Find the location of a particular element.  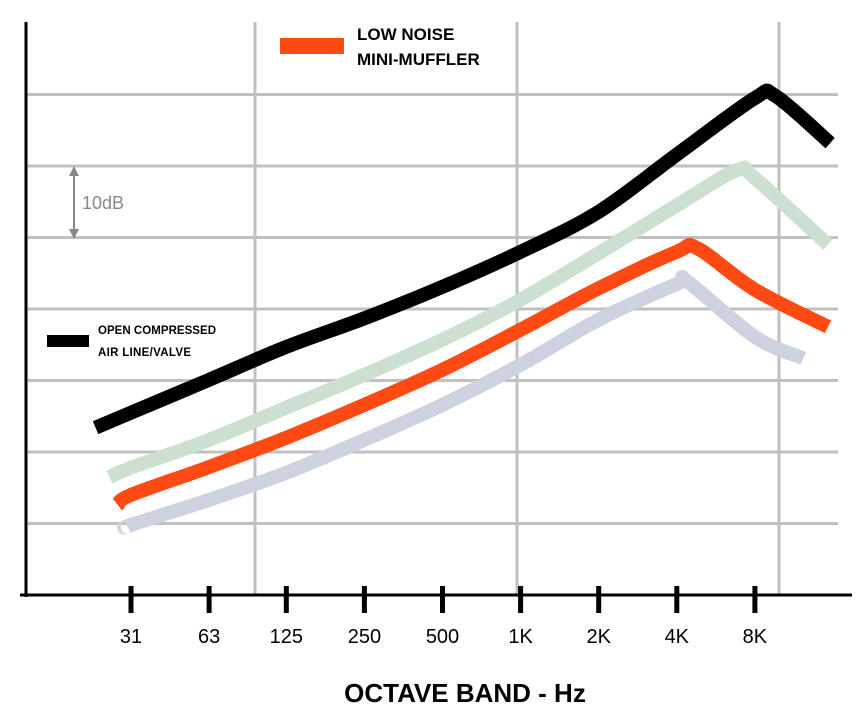

x-axis-label: OCTAVE BAND - Hz is located at coordinates (465, 693).